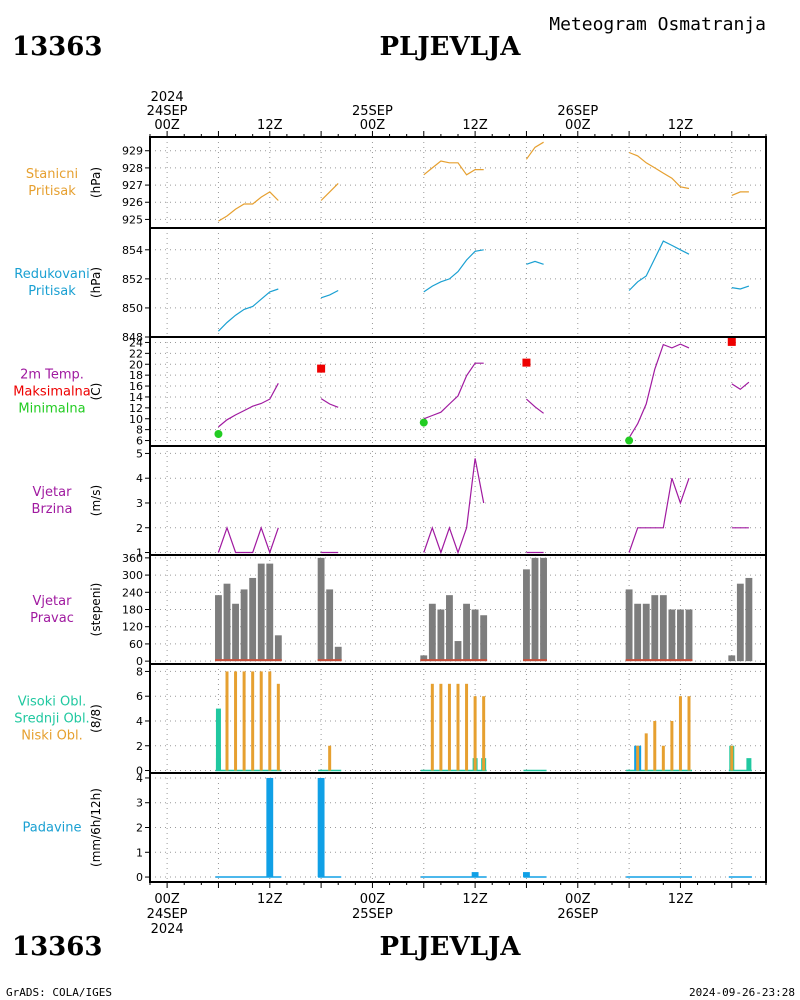  What do you see at coordinates (132, 308) in the screenshot?
I see `y-tick-label: 850` at bounding box center [132, 308].